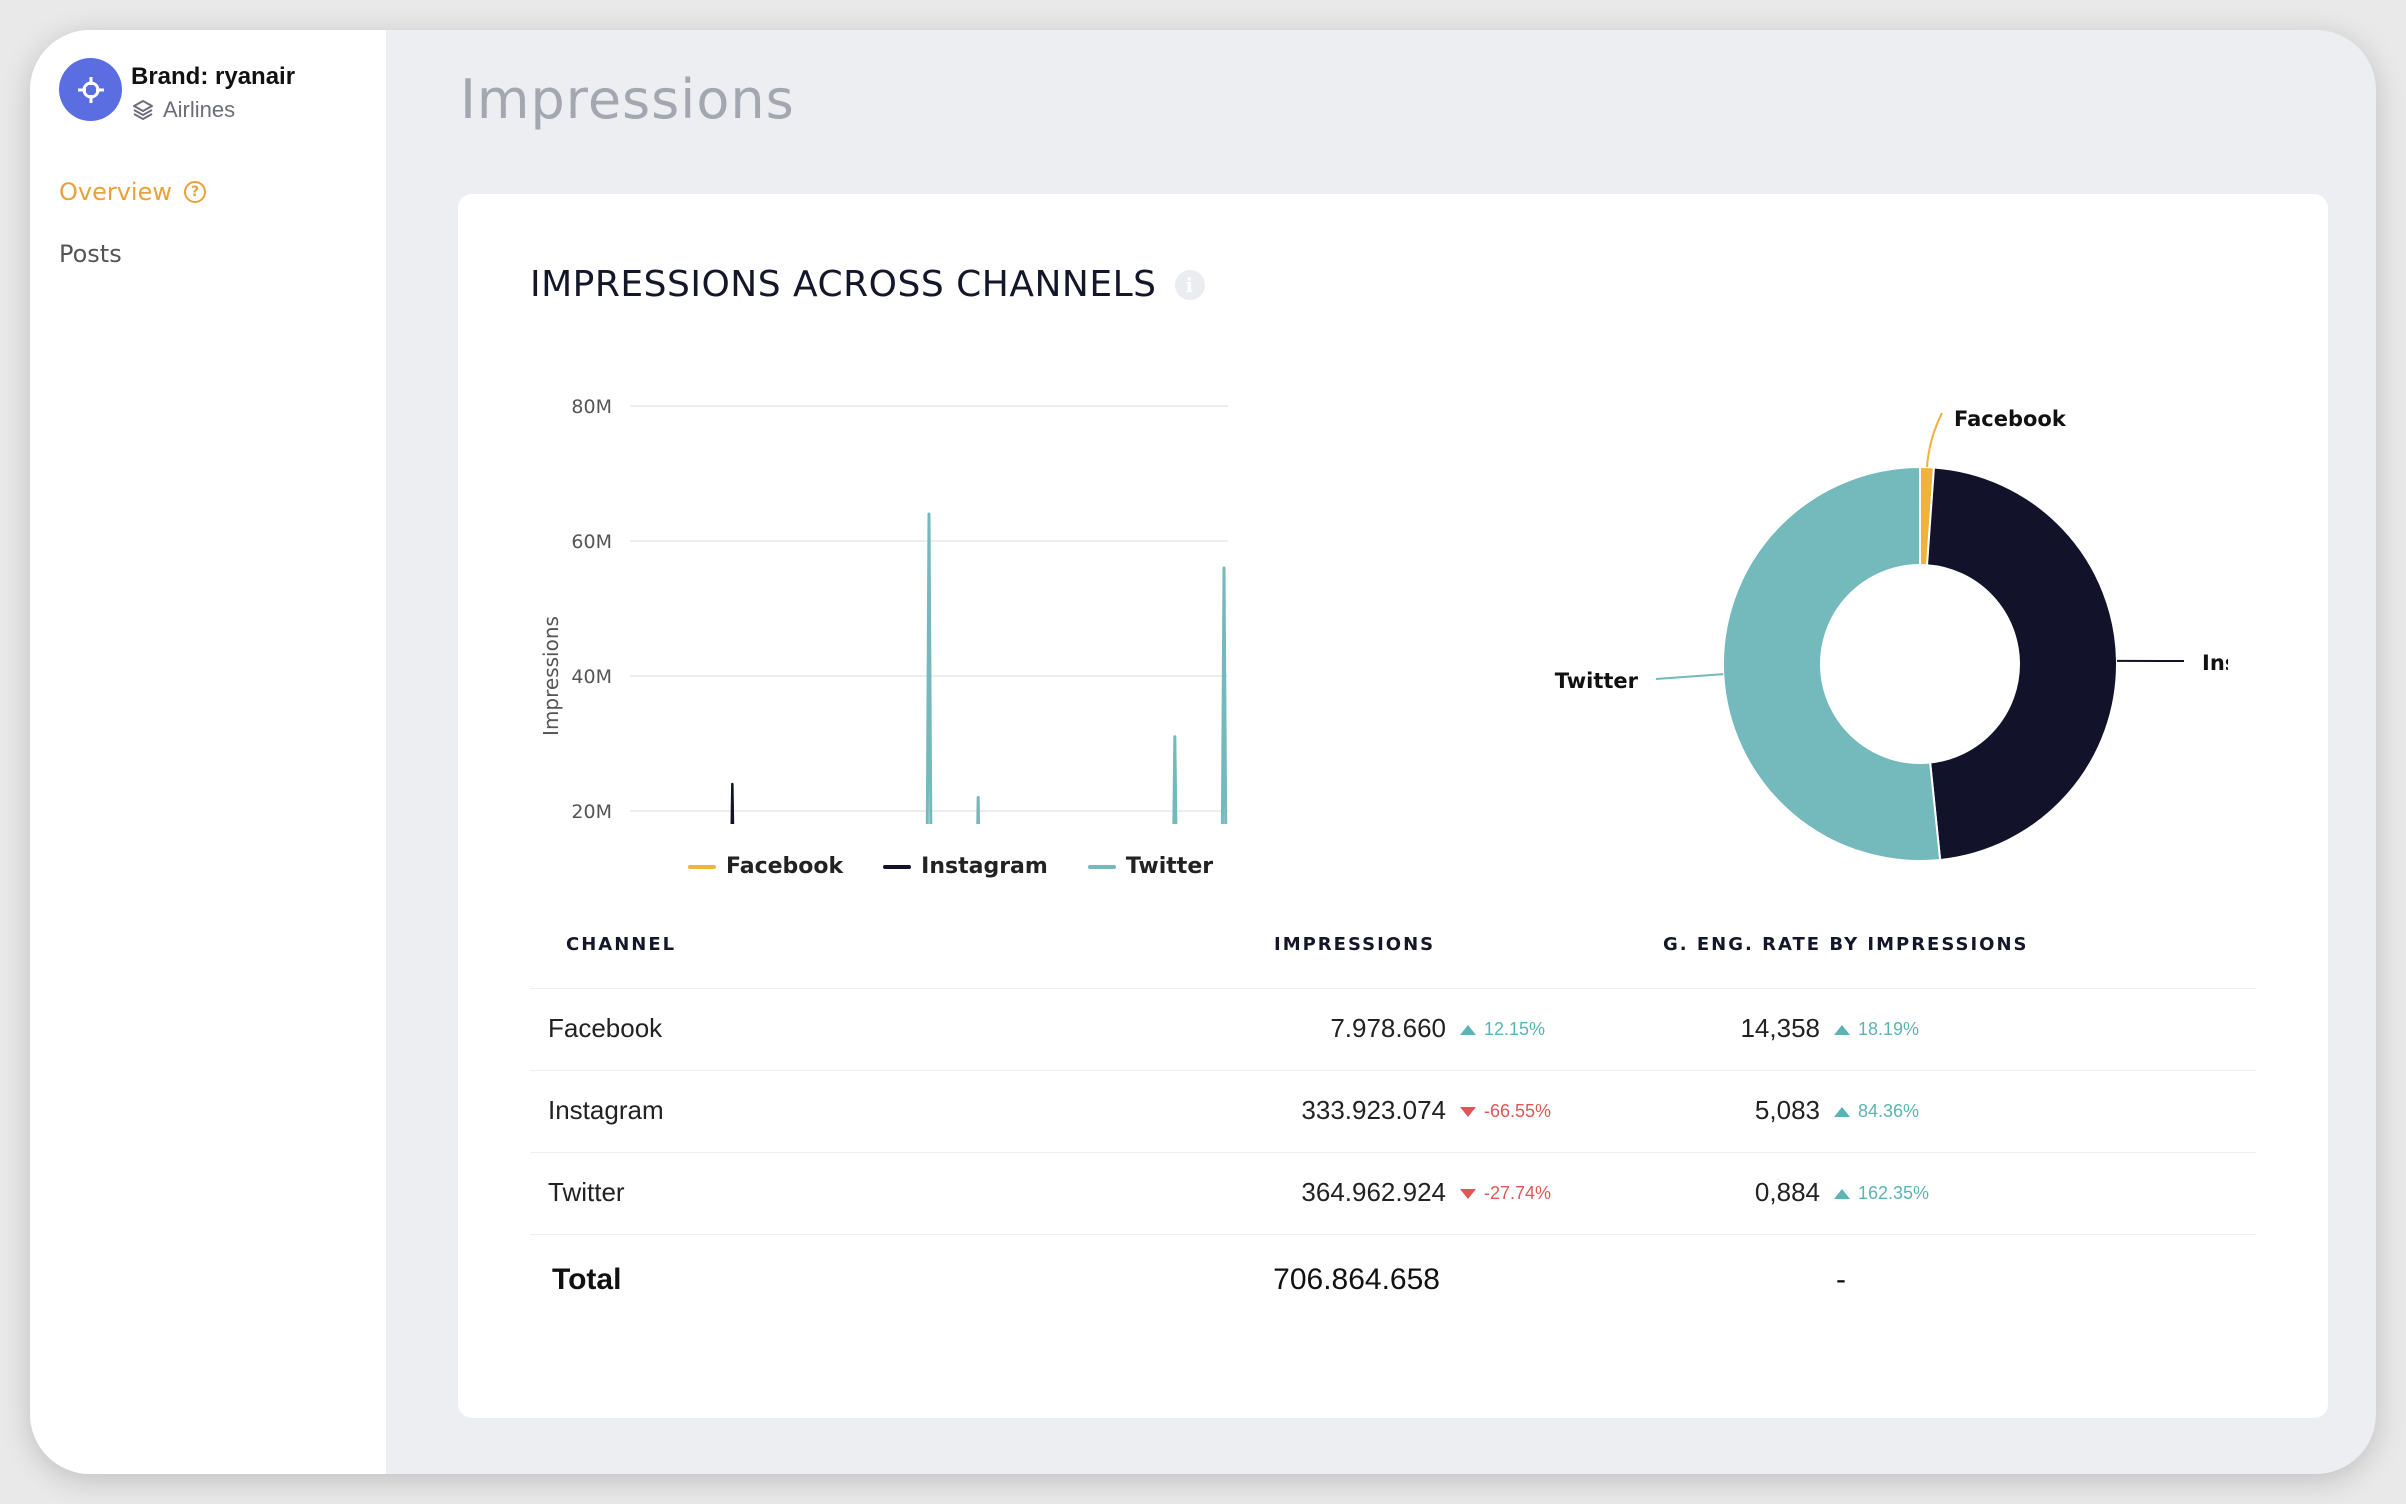 The width and height of the screenshot is (2406, 1504). What do you see at coordinates (143, 110) in the screenshot?
I see `layers-icon` at bounding box center [143, 110].